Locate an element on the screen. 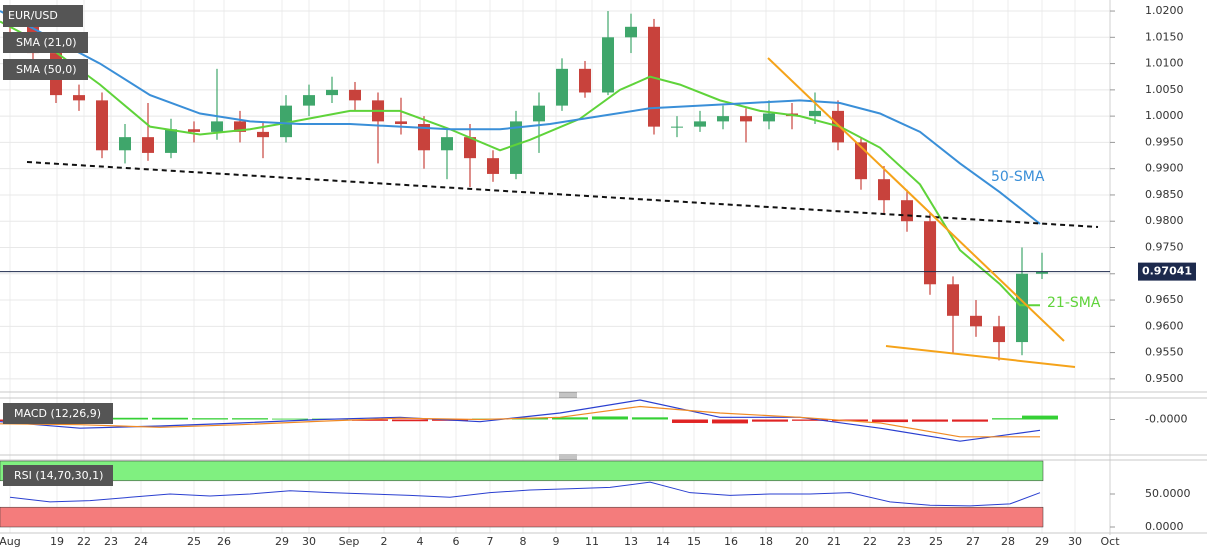 This screenshot has height=555, width=1207. x-tick-label: 9 is located at coordinates (556, 541).